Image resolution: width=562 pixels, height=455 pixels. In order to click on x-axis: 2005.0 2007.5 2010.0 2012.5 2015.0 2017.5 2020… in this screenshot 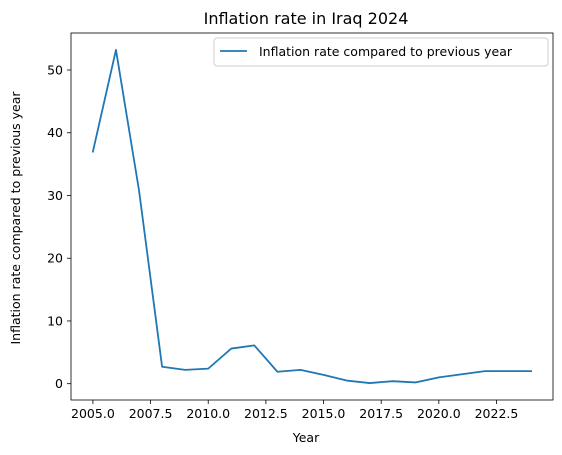, I will do `click(294, 410)`.